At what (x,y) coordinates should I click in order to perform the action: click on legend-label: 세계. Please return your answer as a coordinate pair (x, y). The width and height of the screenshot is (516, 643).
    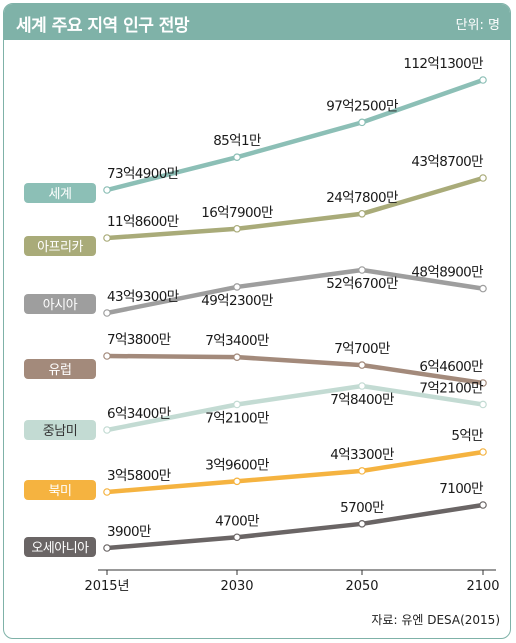
    Looking at the image, I should click on (60, 194).